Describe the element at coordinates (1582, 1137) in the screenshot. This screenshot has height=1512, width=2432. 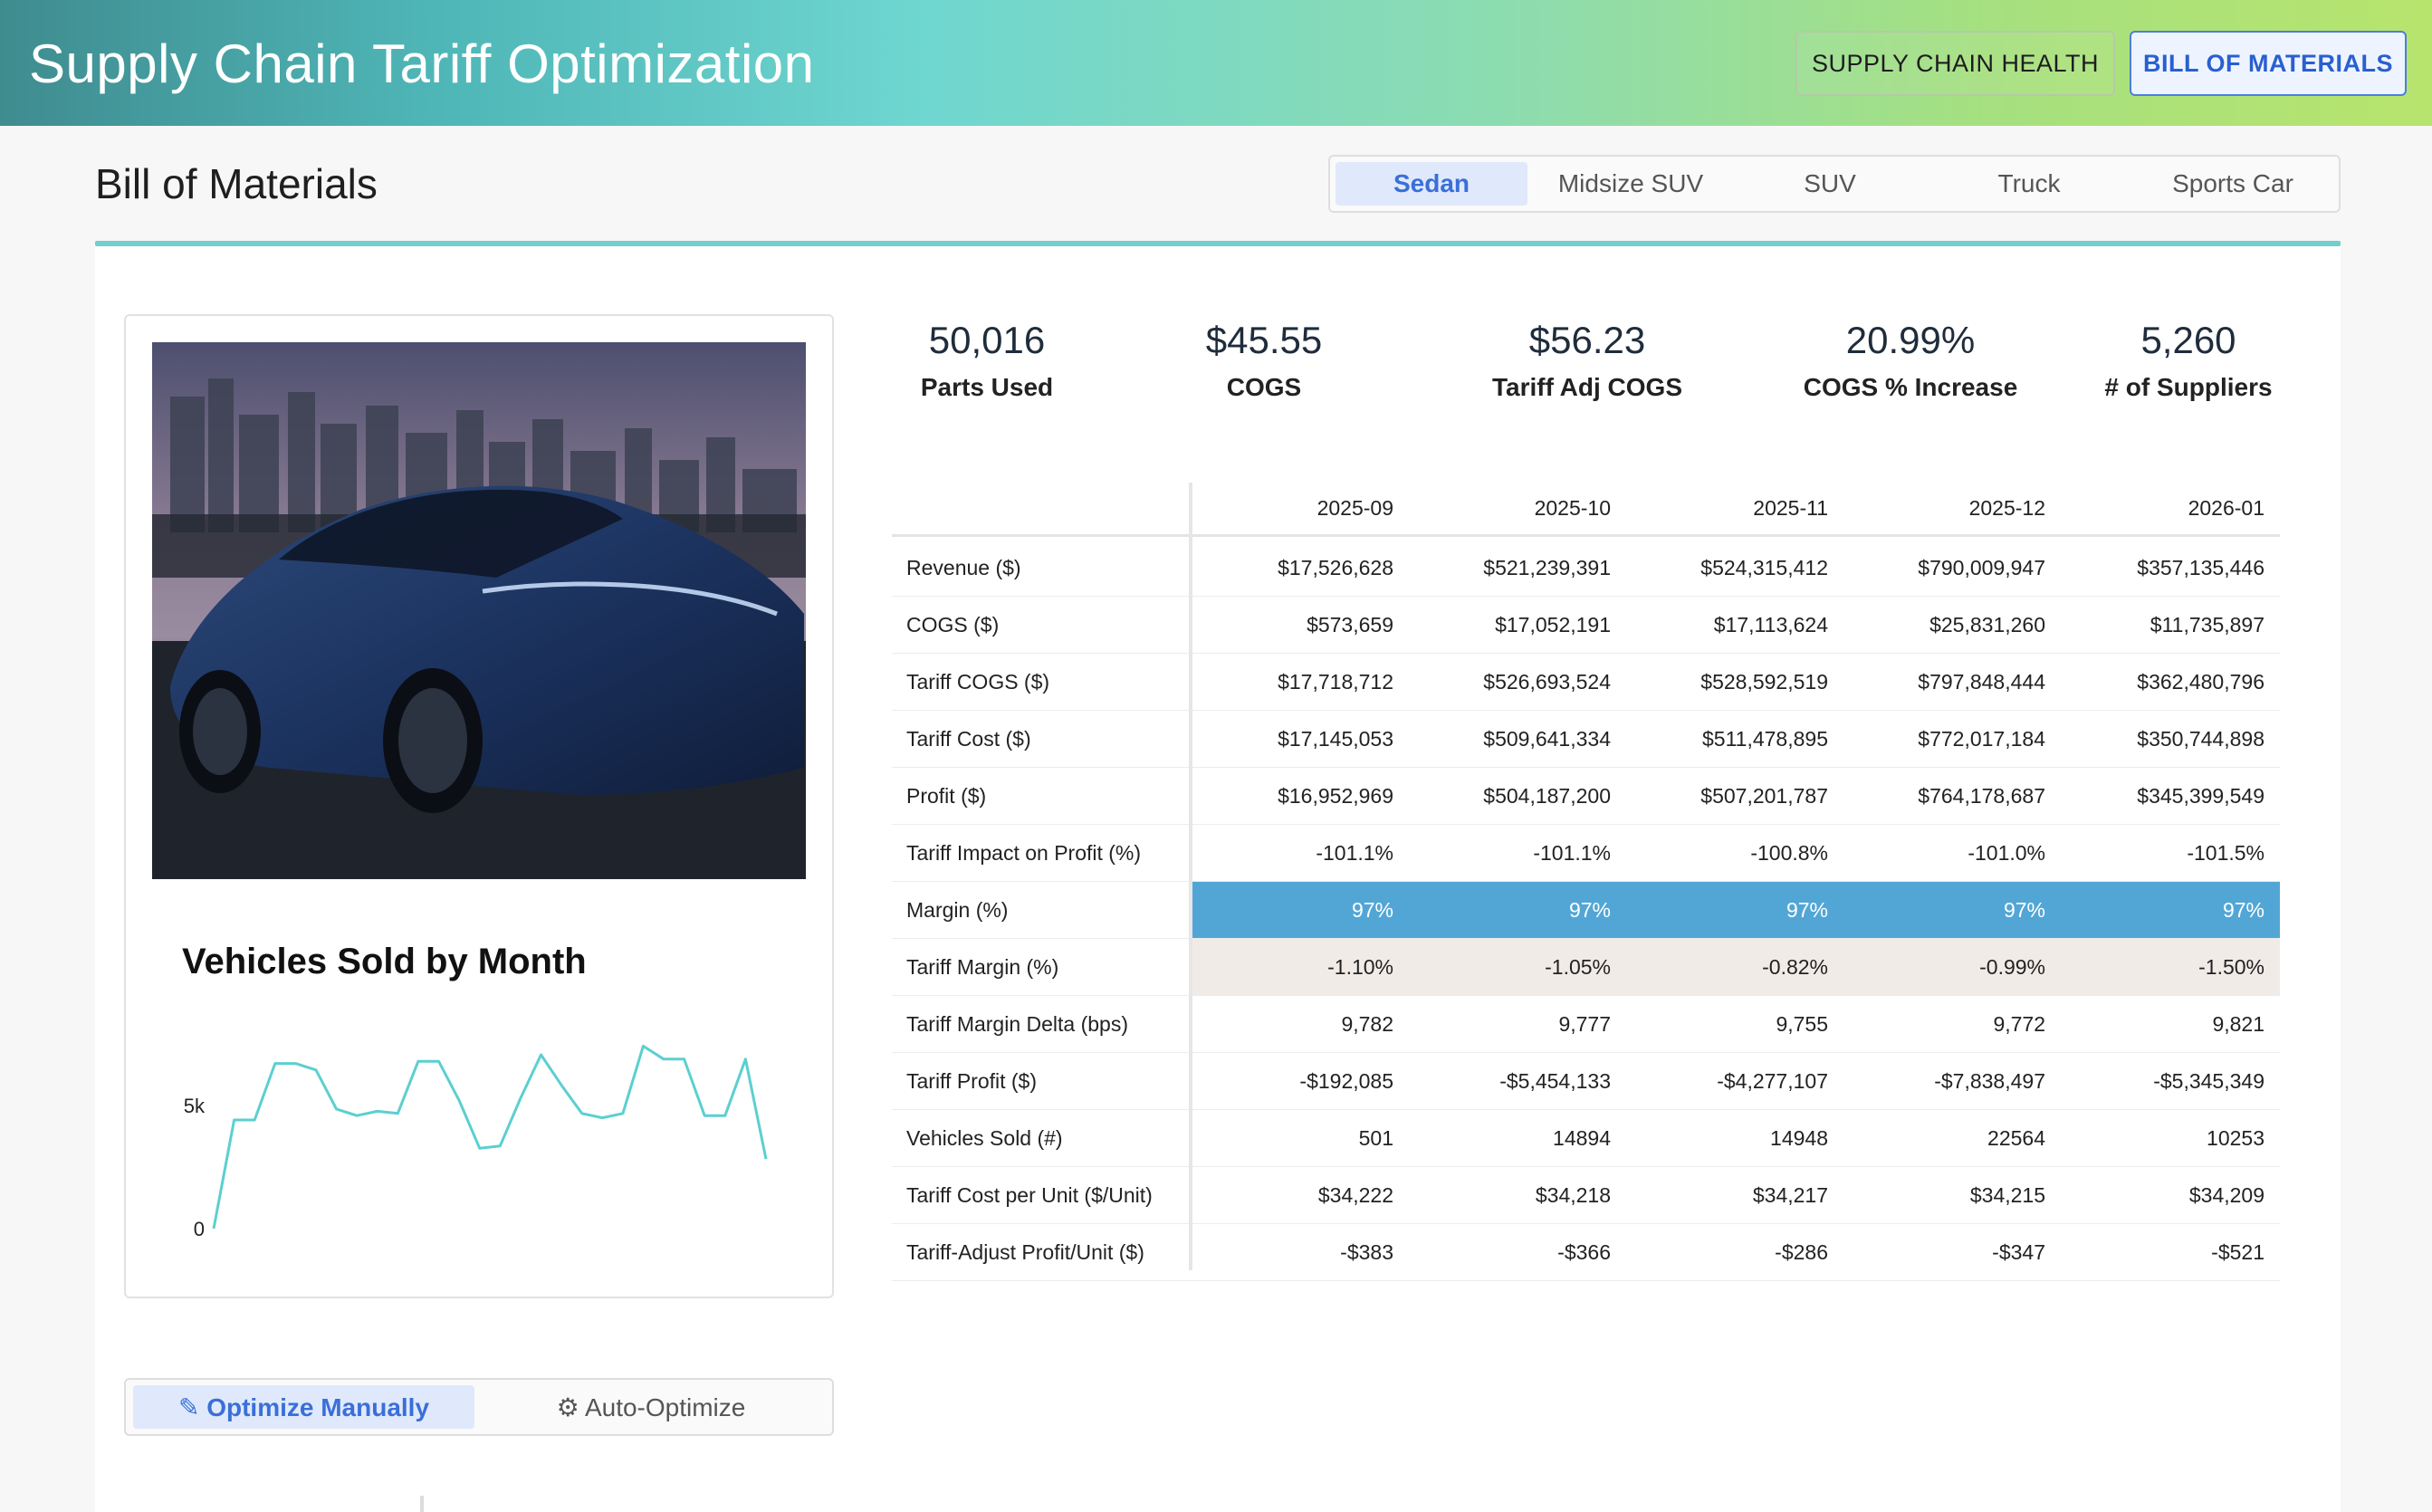
I see `table-cell: 14894` at that location.